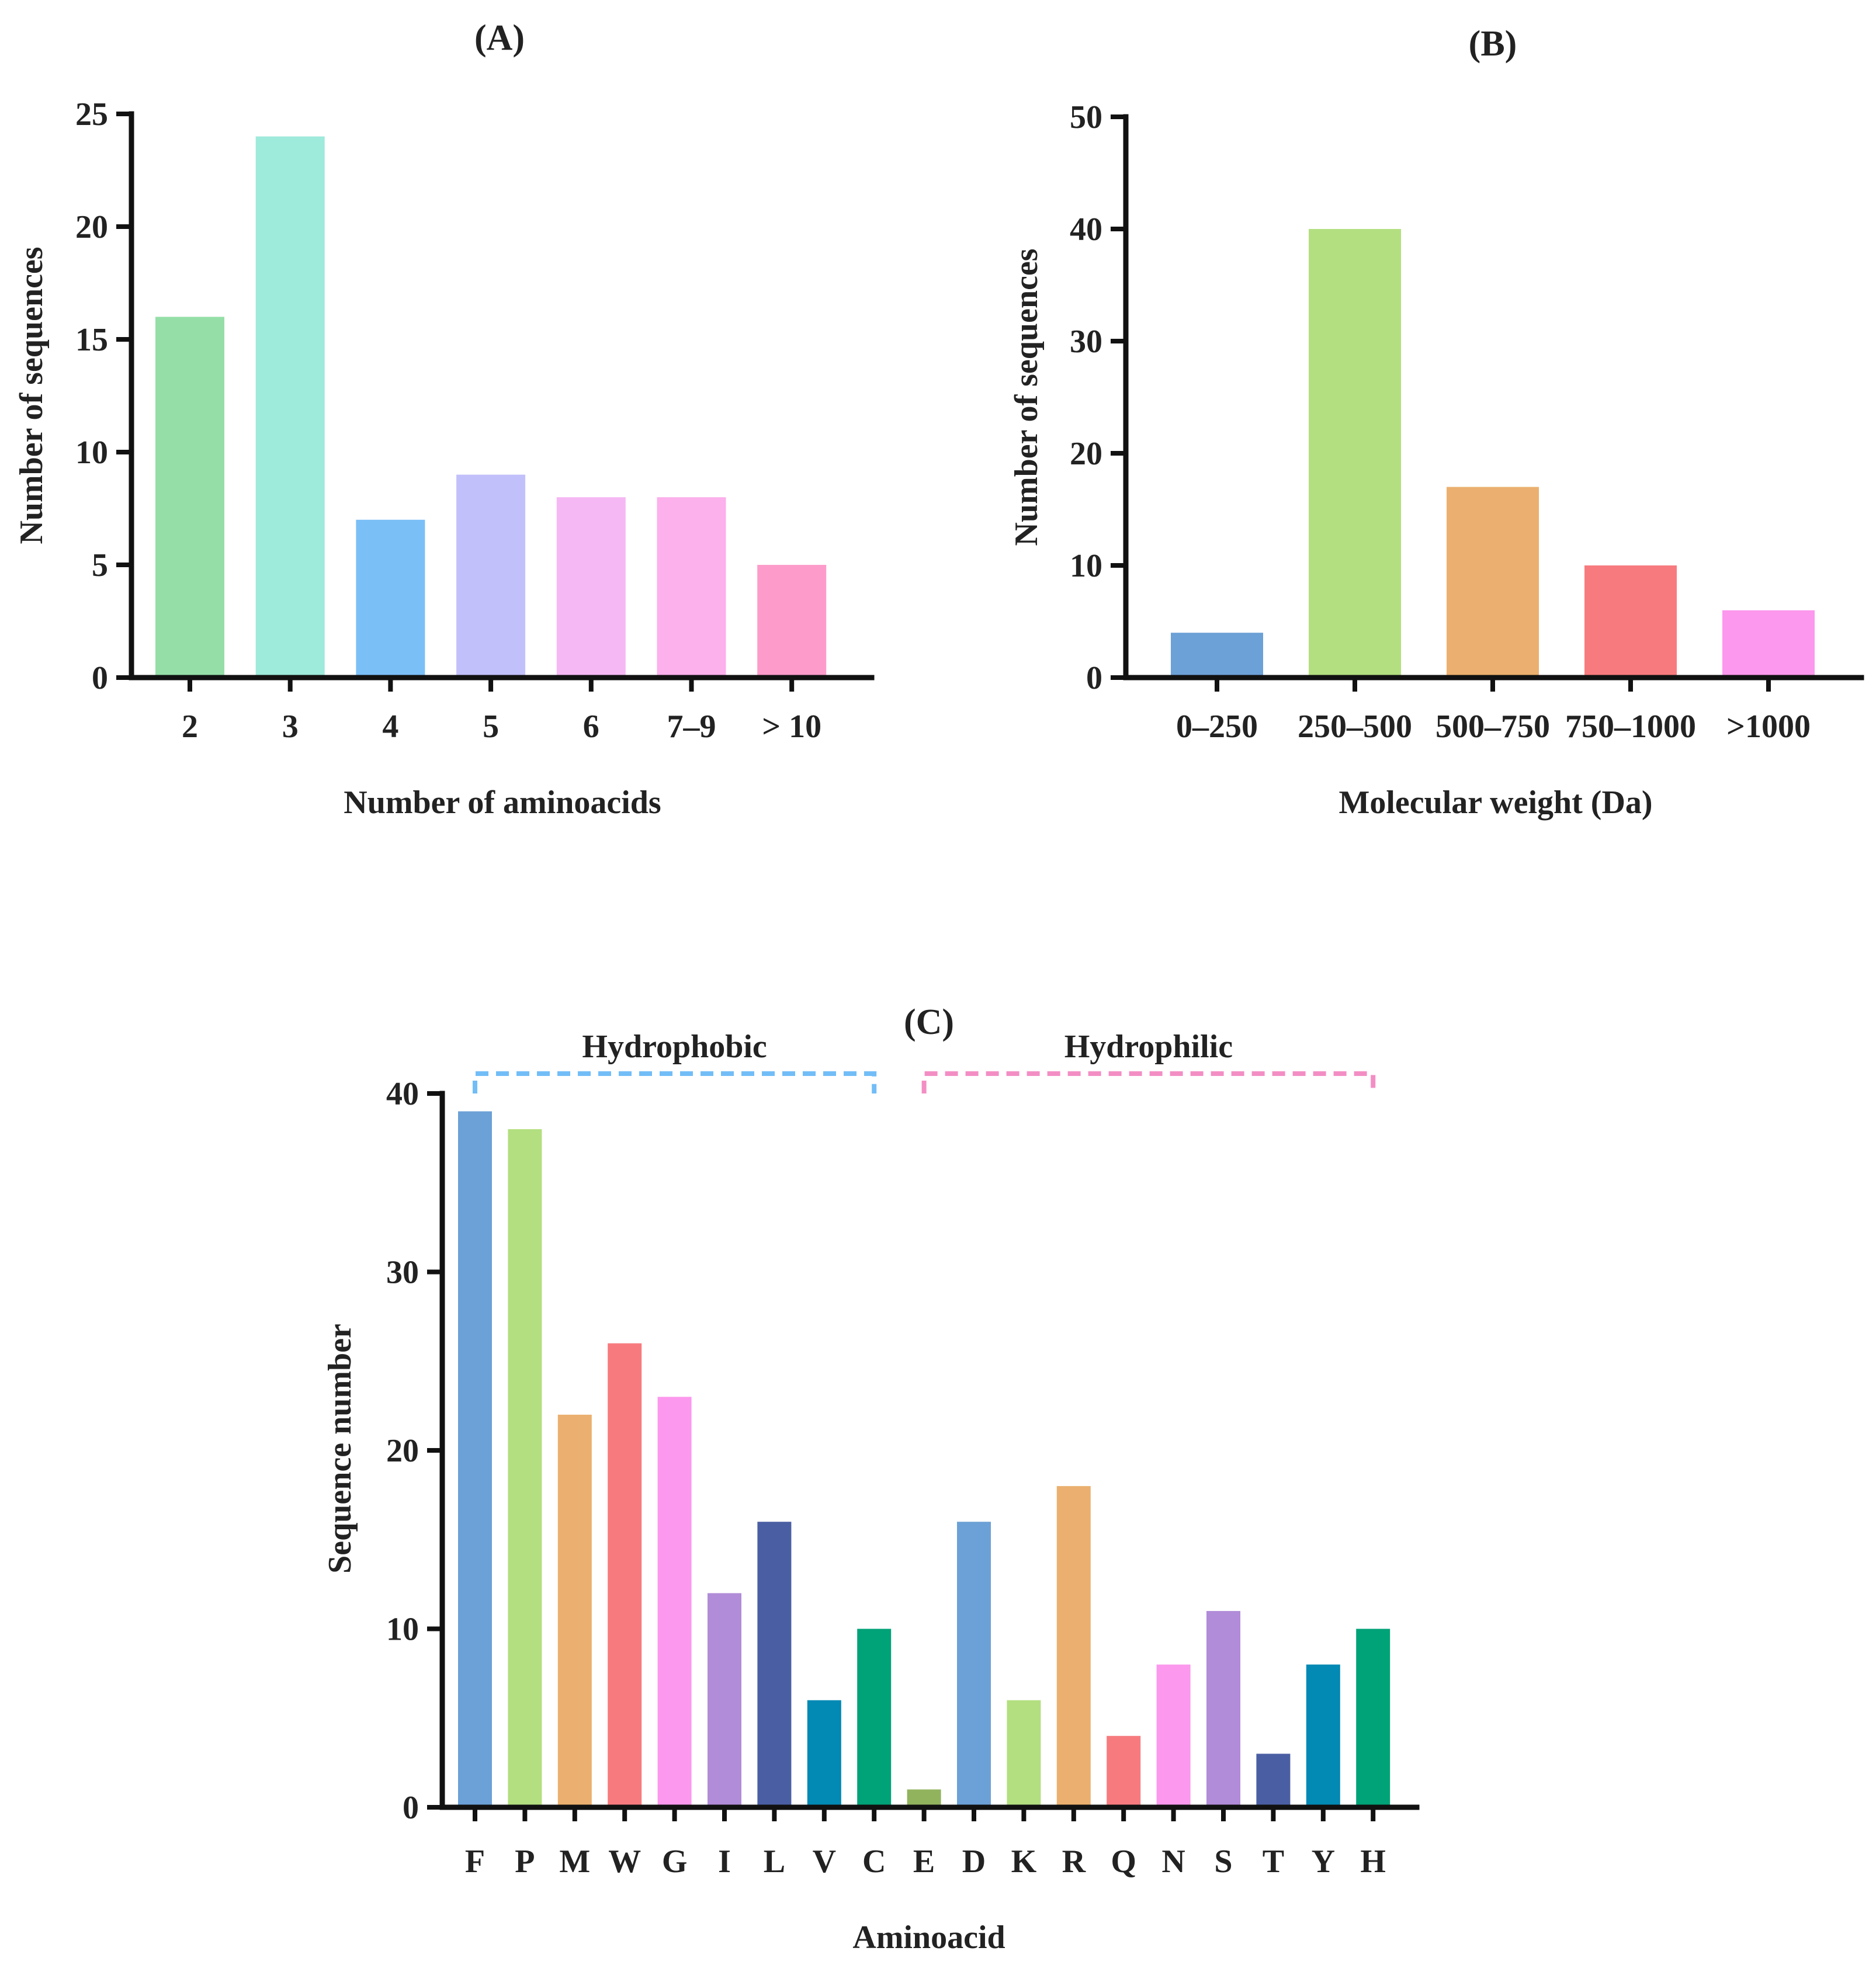 This screenshot has height=1965, width=1876. Describe the element at coordinates (974, 1862) in the screenshot. I see `panel-c-x-tick-label-10: D` at that location.